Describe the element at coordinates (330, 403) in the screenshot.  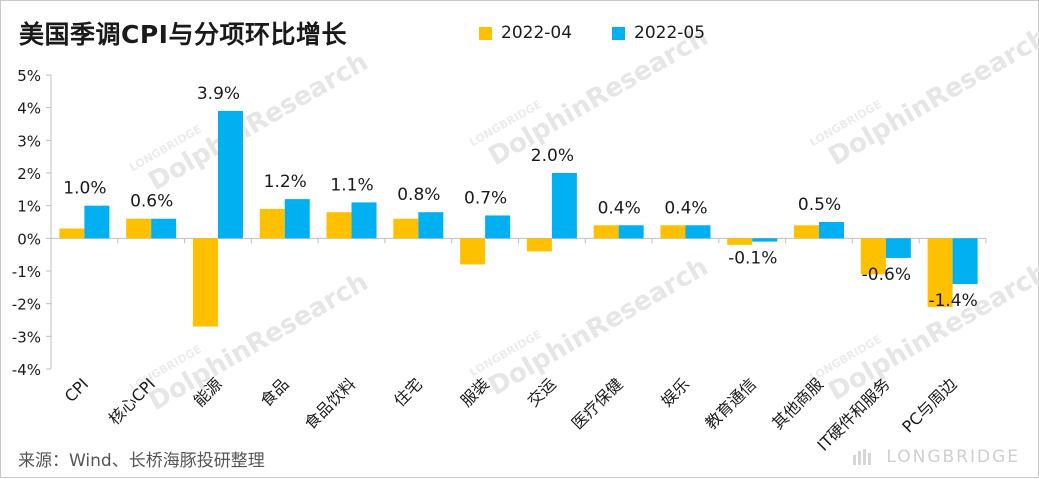
I see `x-category-label: 食品饮料` at that location.